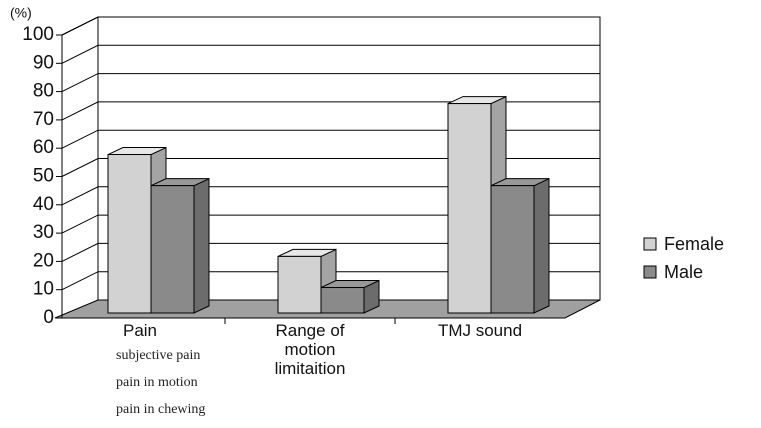 The width and height of the screenshot is (761, 428). I want to click on x-tick-label: TMJ sound, so click(480, 330).